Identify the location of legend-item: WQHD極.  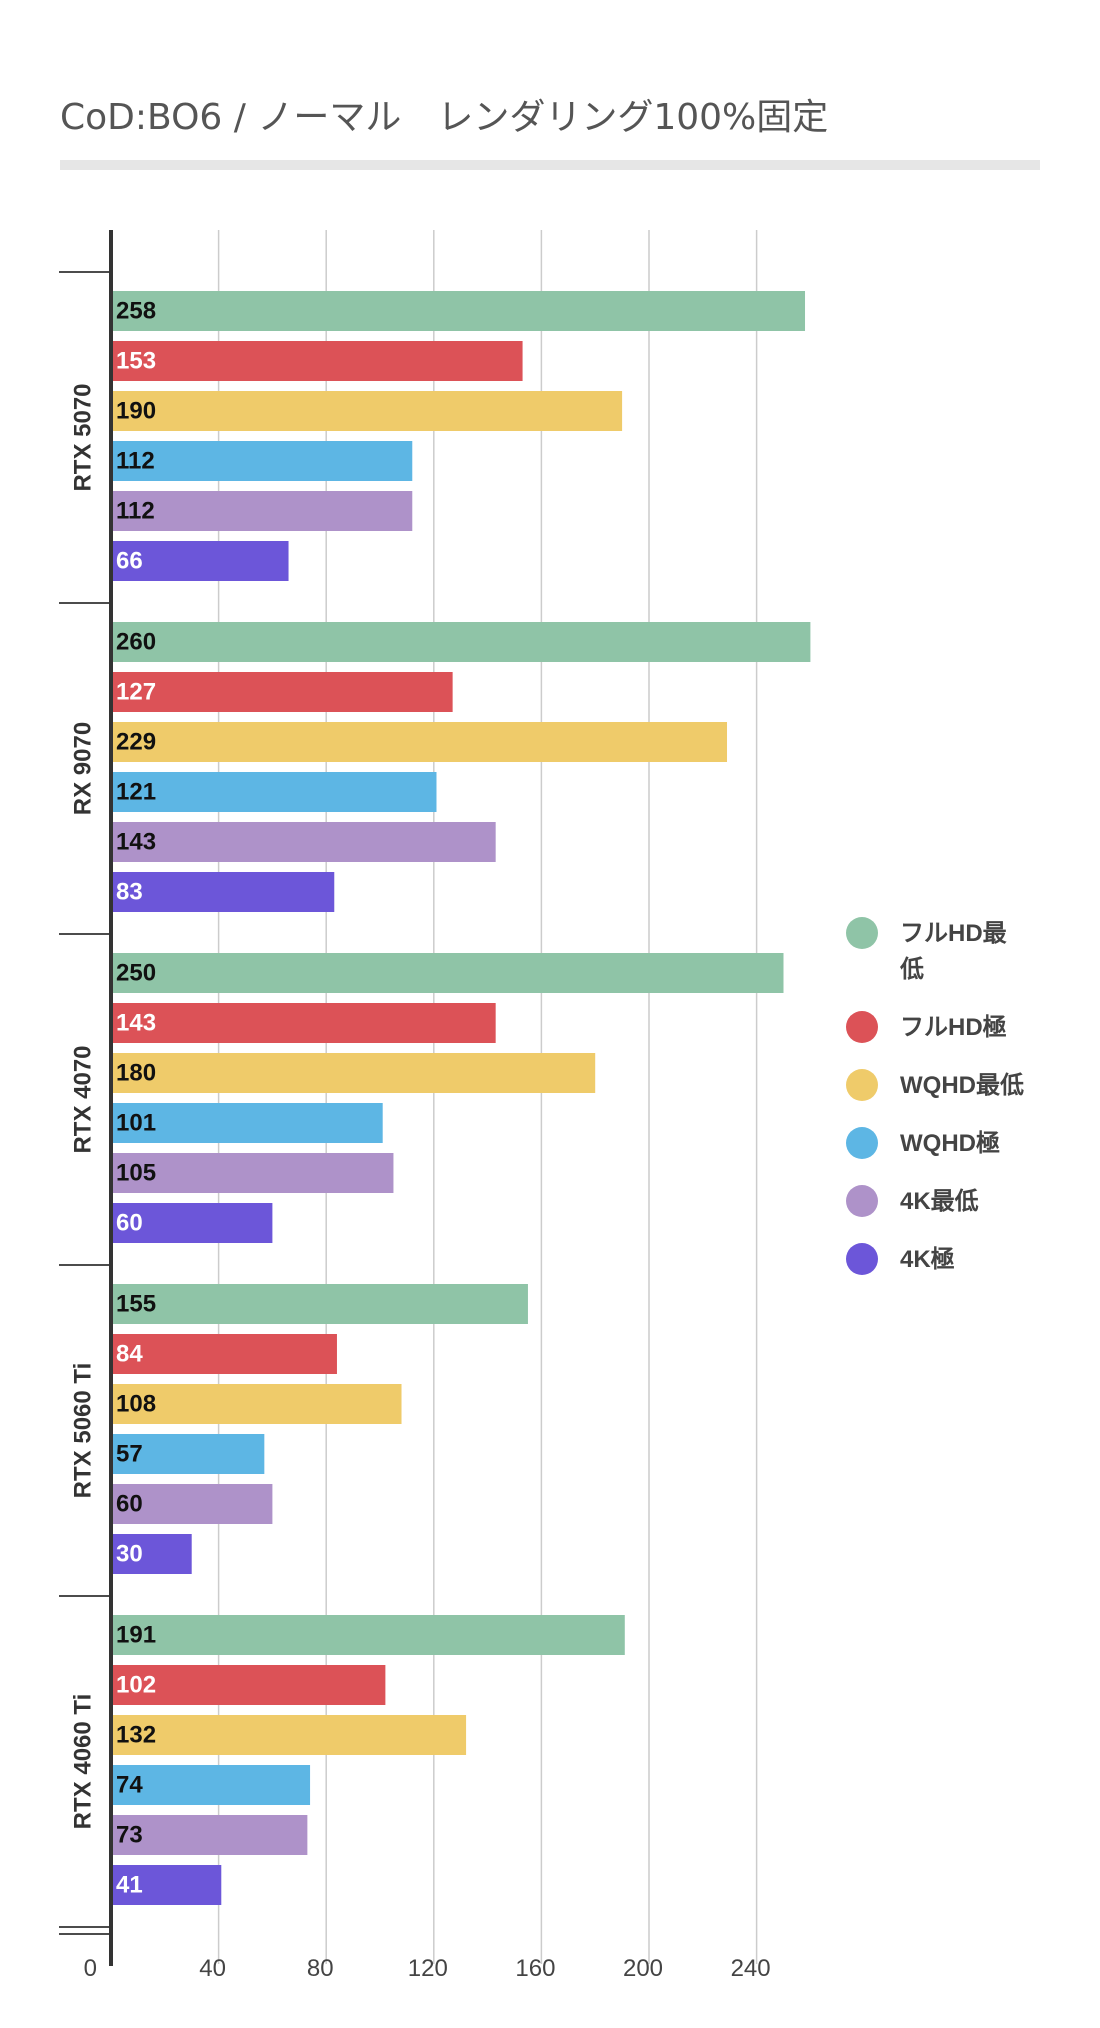
(966, 1144).